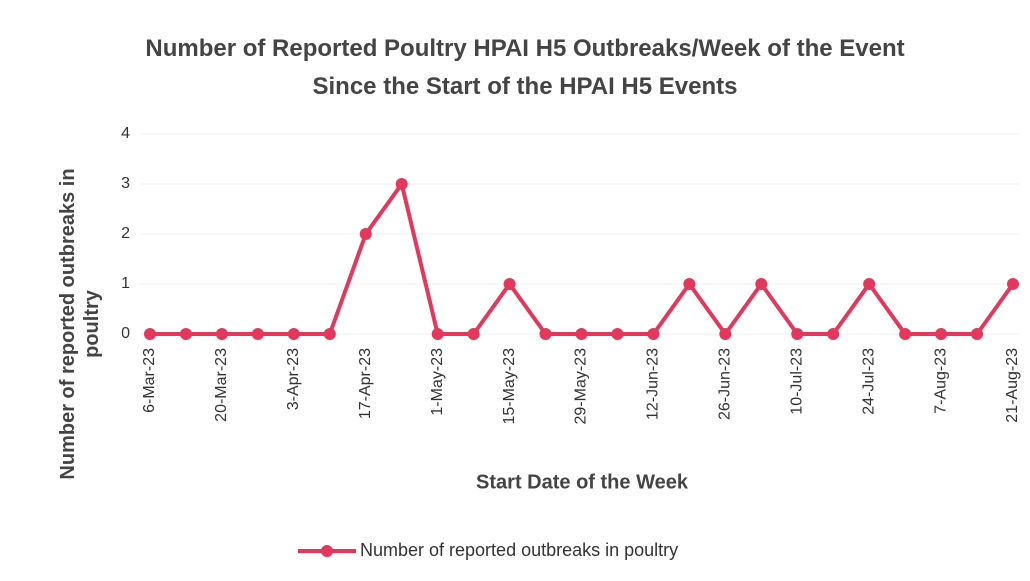 This screenshot has width=1030, height=581. Describe the element at coordinates (149, 380) in the screenshot. I see `x-tick-label: 6-Mar-23` at that location.